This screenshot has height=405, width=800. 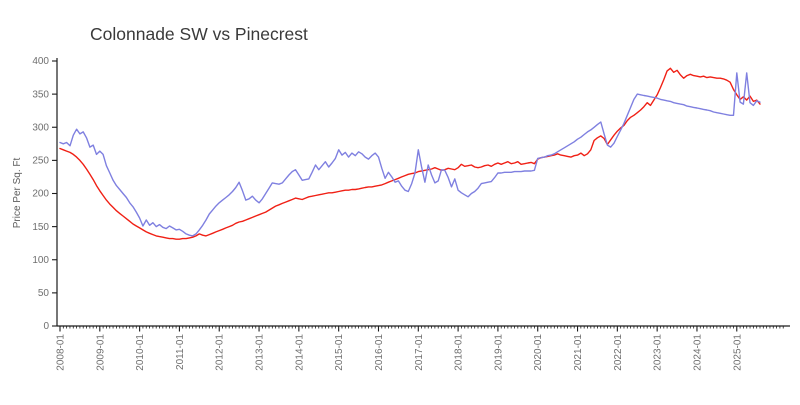 I want to click on y-tick-label: 400, so click(x=40, y=61).